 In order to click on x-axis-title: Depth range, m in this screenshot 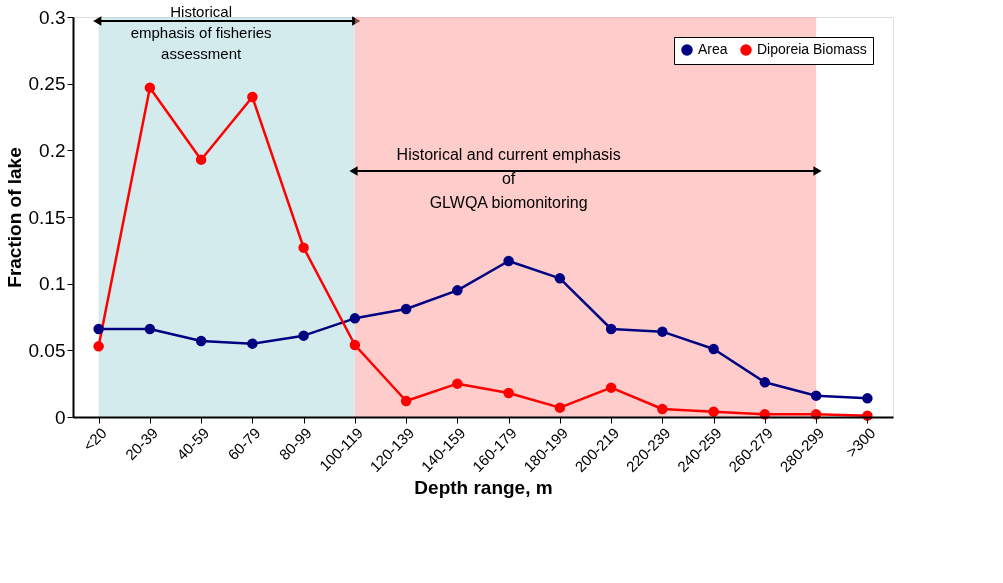, I will do `click(483, 488)`.